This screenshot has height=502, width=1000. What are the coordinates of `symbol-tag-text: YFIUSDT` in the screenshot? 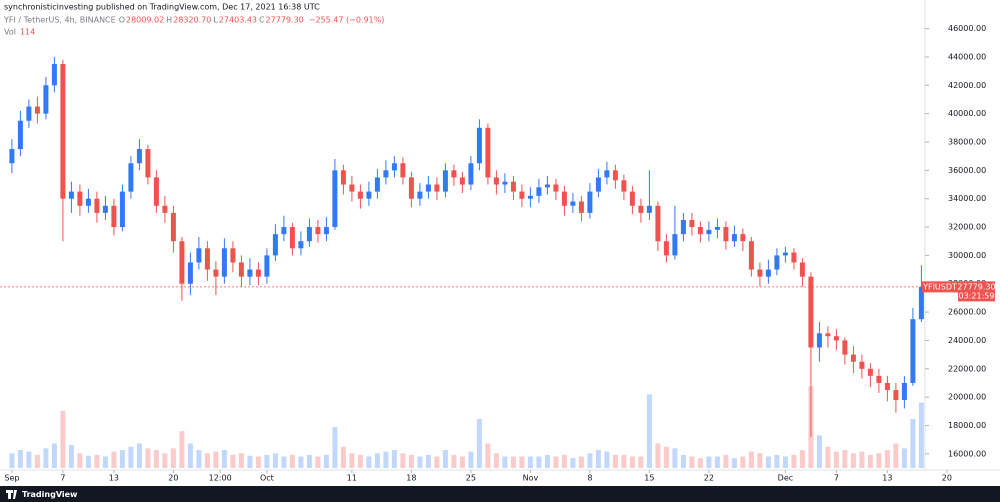 It's located at (939, 286).